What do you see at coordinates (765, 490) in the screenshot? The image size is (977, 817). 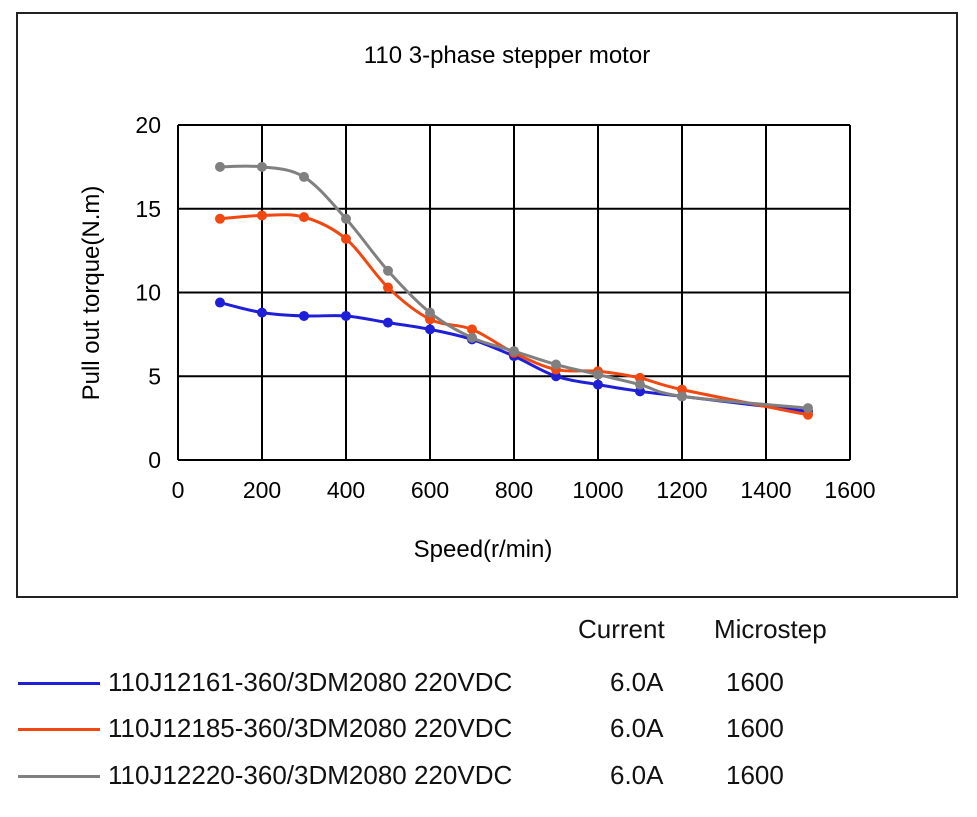 I see `x-tick-label: 1400` at bounding box center [765, 490].